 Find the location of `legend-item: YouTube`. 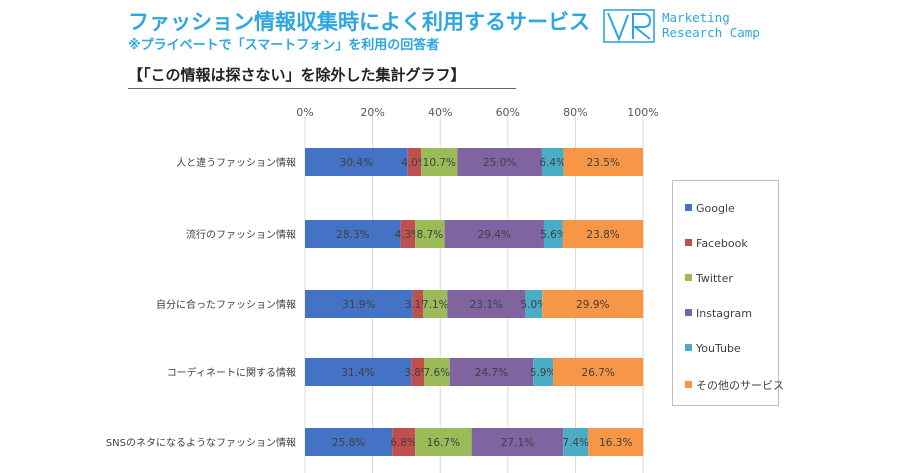

legend-item: YouTube is located at coordinates (713, 348).